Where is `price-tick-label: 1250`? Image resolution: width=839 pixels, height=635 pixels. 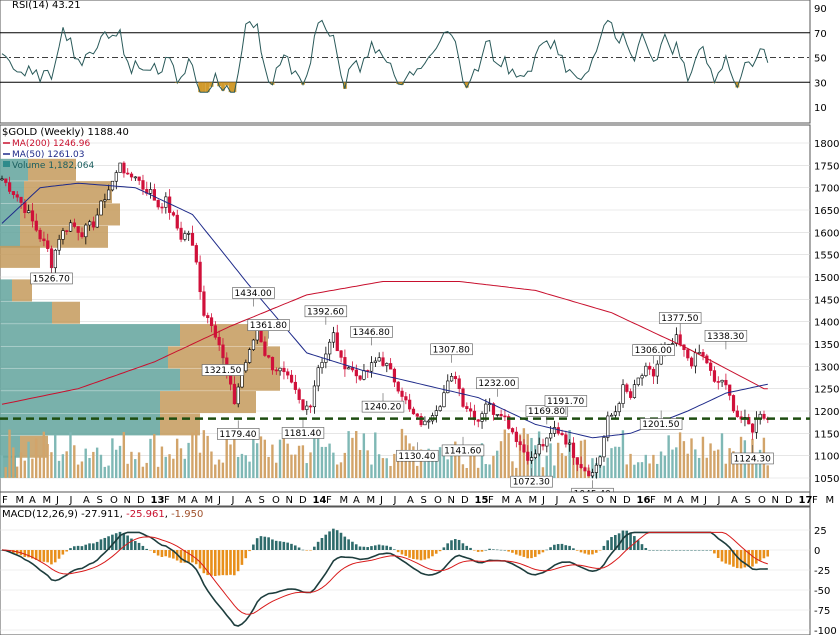 price-tick-label: 1250 is located at coordinates (826, 390).